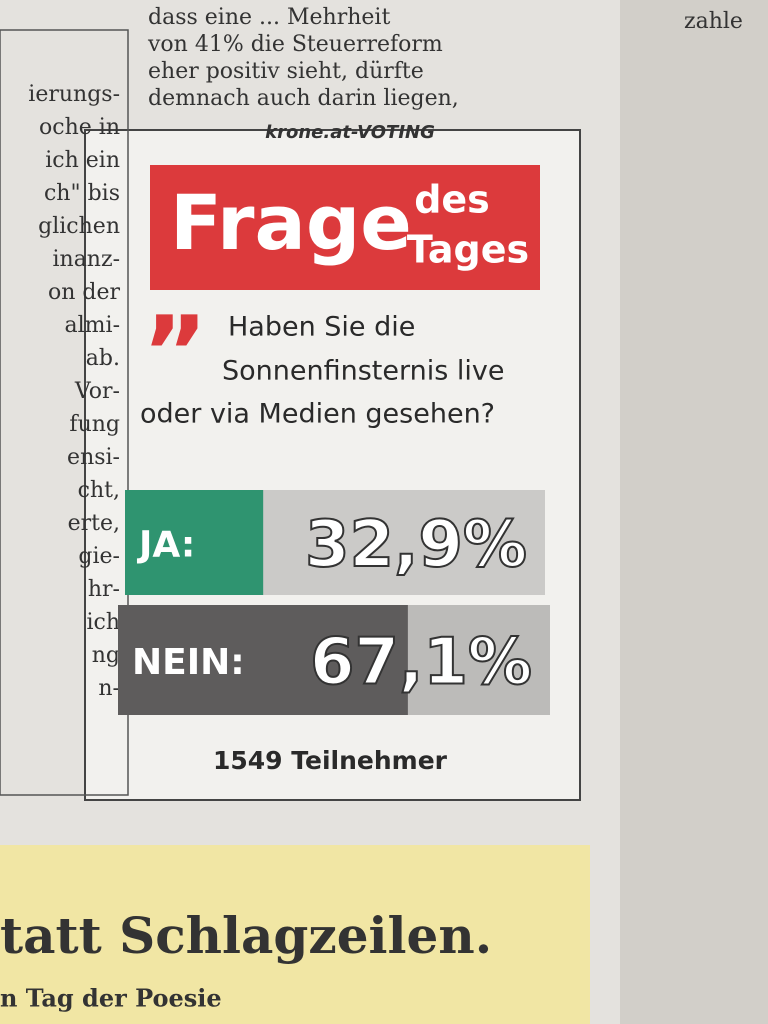 The width and height of the screenshot is (768, 1024). I want to click on column-text: ierungs-, so click(74, 94).